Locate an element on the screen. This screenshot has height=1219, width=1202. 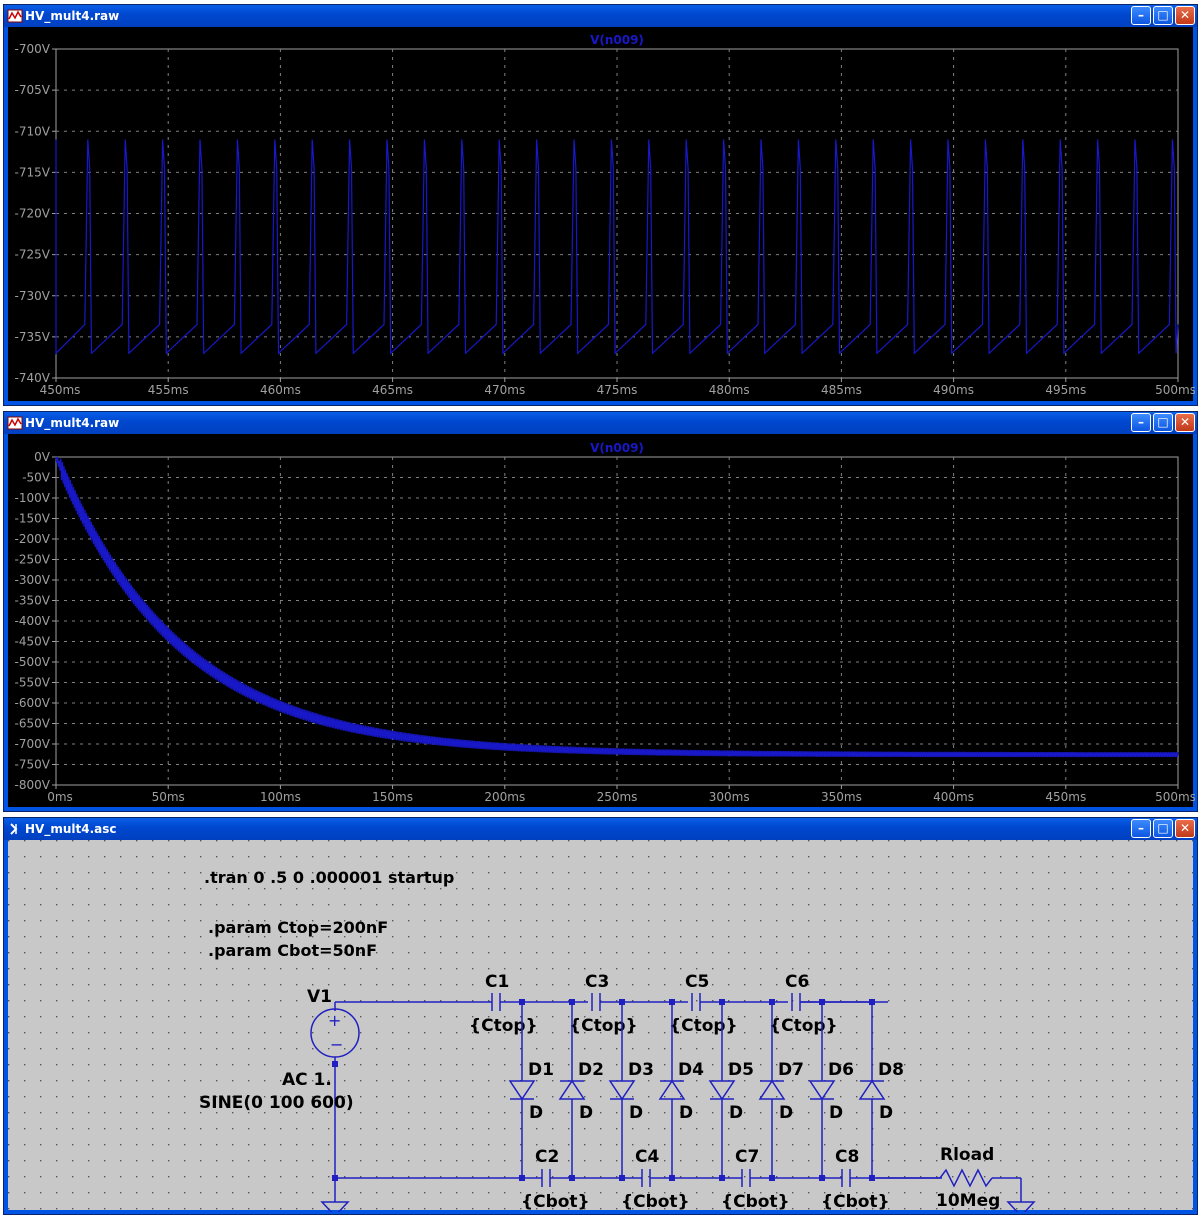
x-tick-label: 400ms is located at coordinates (953, 797).